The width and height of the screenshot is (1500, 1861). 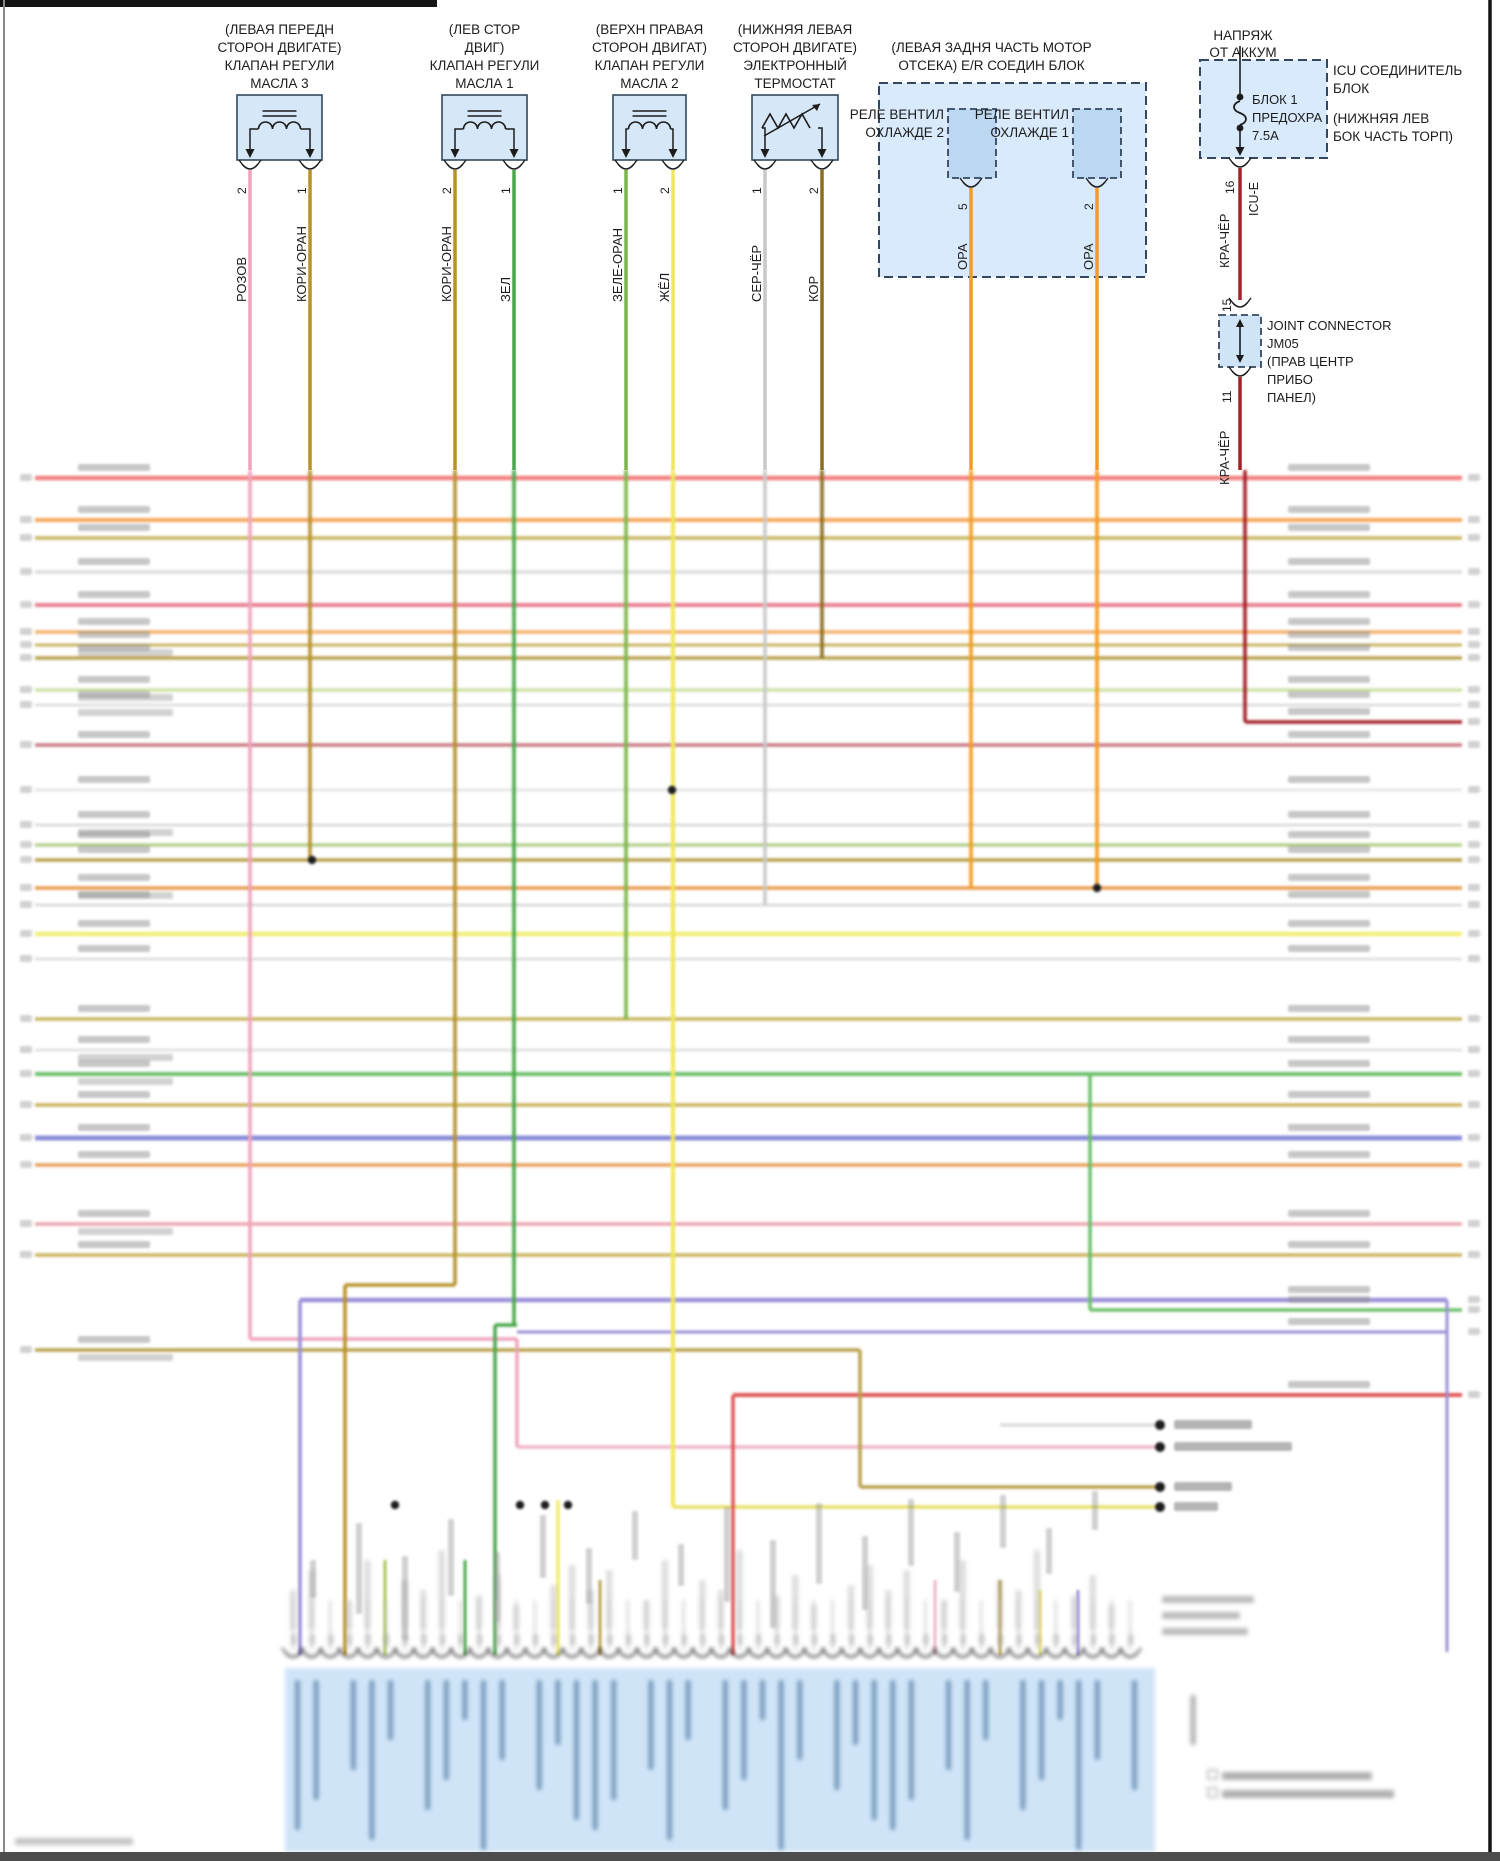 I want to click on svg-text: ОХЛАЖДЕ 2, so click(x=904, y=132).